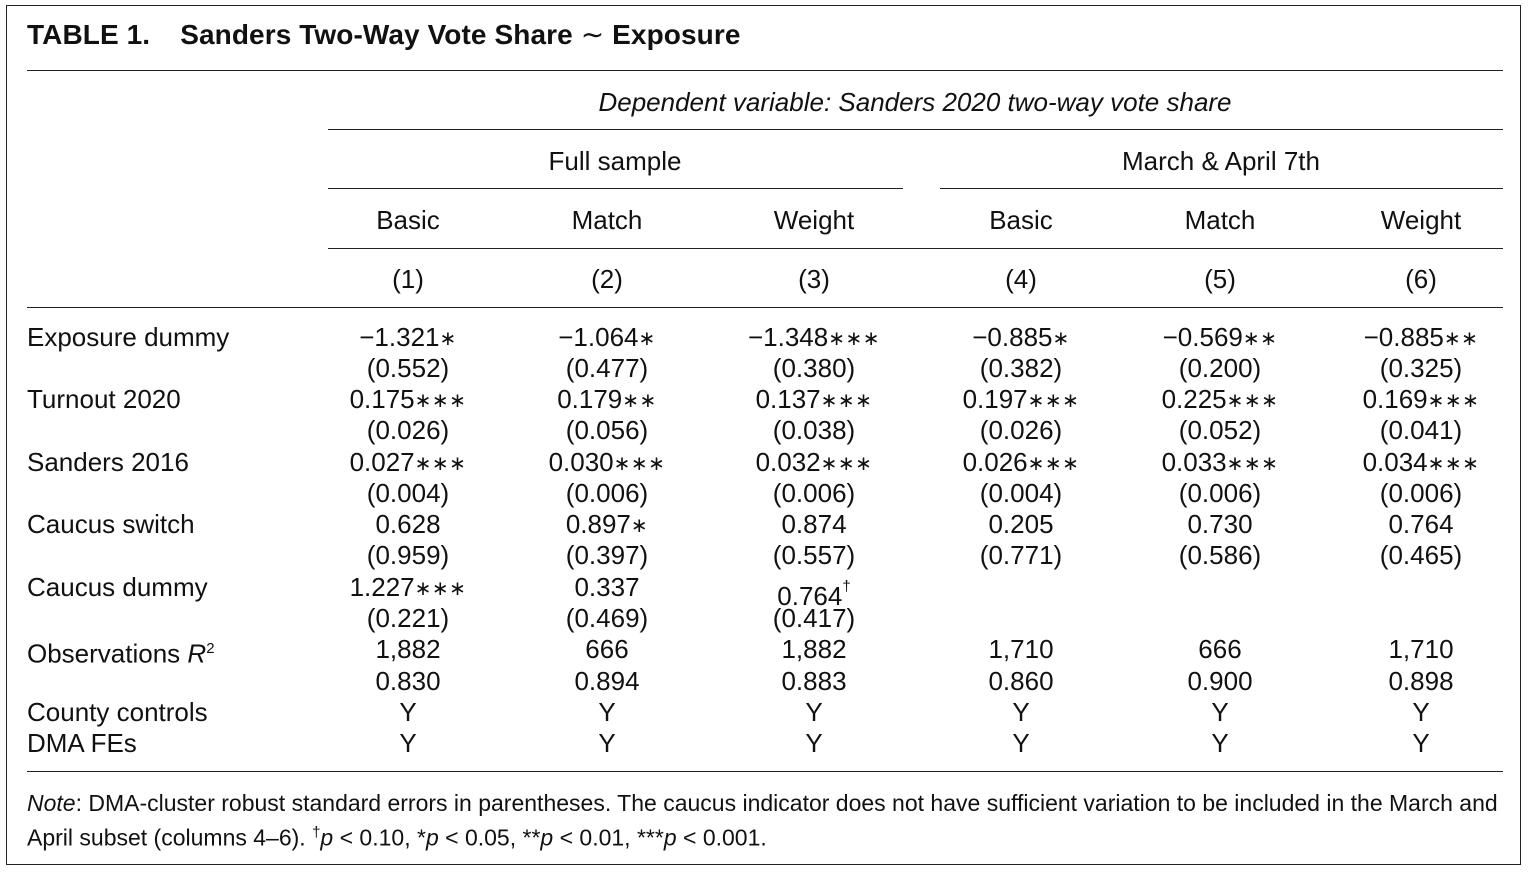 The height and width of the screenshot is (875, 1529). Describe the element at coordinates (1021, 493) in the screenshot. I see `standard-error-cell: (0.004)` at that location.